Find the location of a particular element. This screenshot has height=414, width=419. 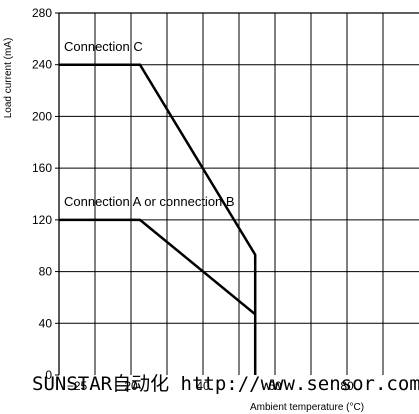

y-tick-label-4: 160 is located at coordinates (42, 168).